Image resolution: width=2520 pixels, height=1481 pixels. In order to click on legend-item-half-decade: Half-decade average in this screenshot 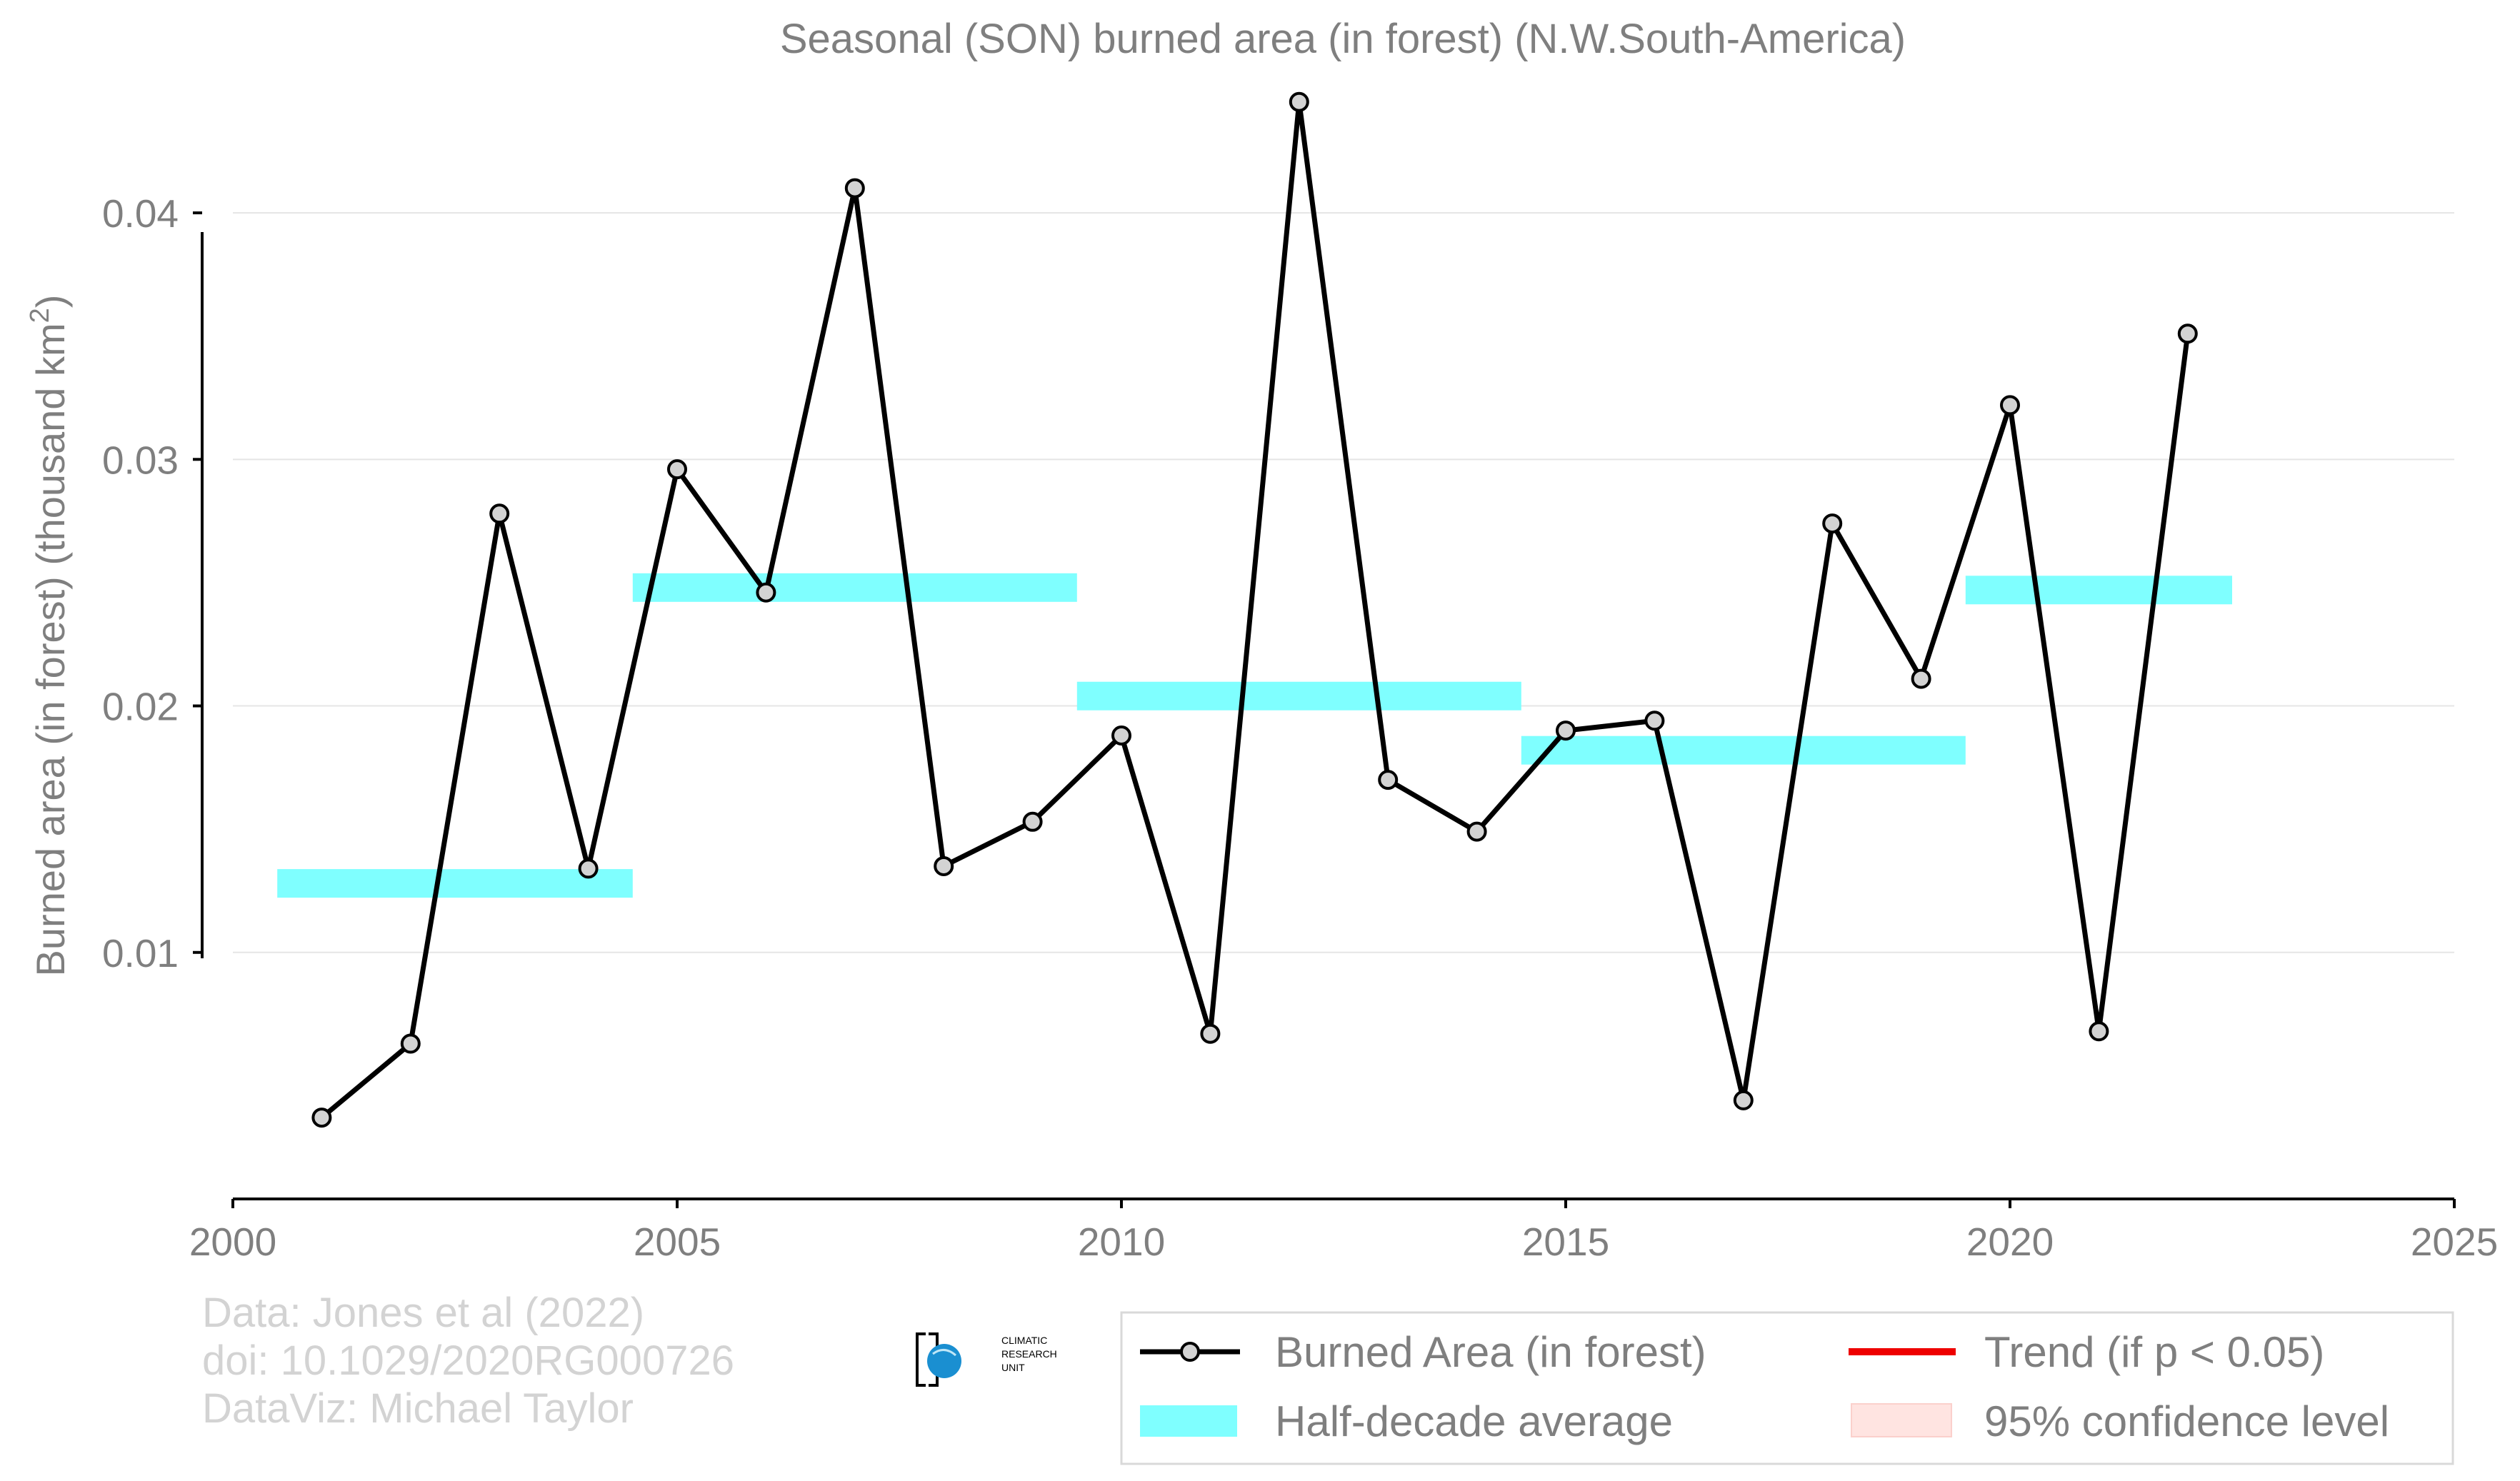, I will do `click(1406, 1421)`.